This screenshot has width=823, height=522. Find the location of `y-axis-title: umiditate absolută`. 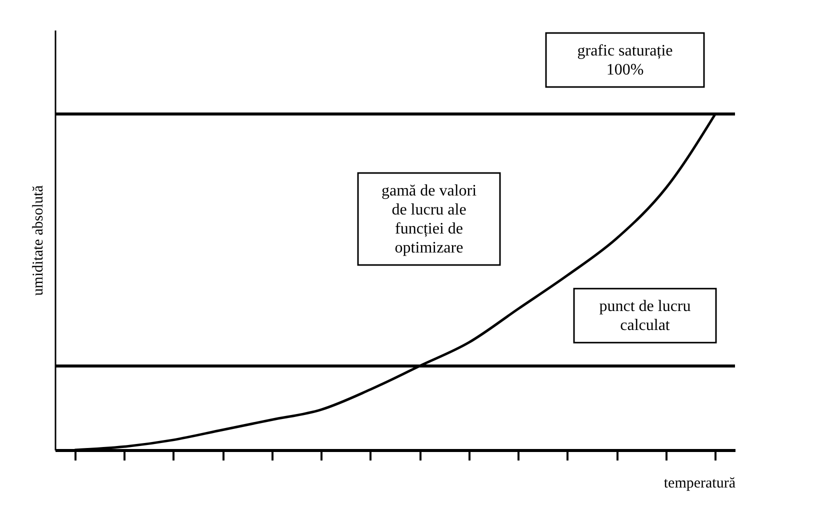

y-axis-title: umiditate absolută is located at coordinates (38, 240).